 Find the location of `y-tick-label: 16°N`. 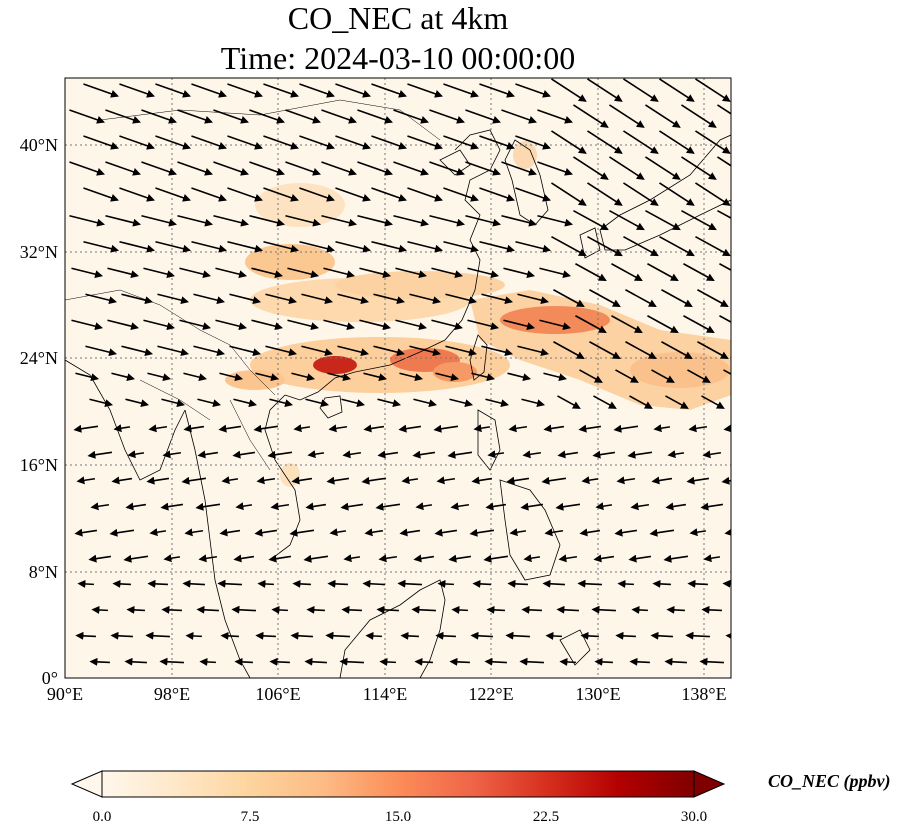

y-tick-label: 16°N is located at coordinates (39, 465).